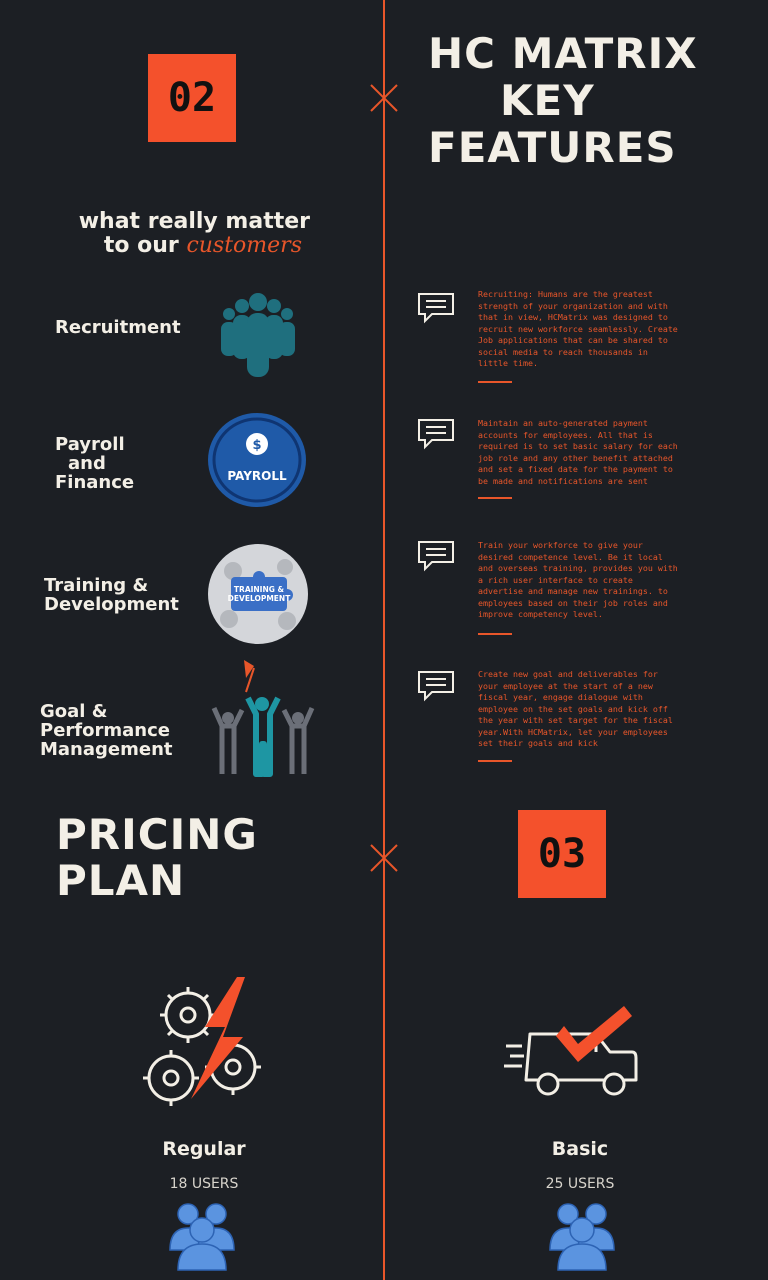 This screenshot has width=768, height=1280. Describe the element at coordinates (106, 730) in the screenshot. I see `feature-label-goal: Goal & Performance Management` at that location.